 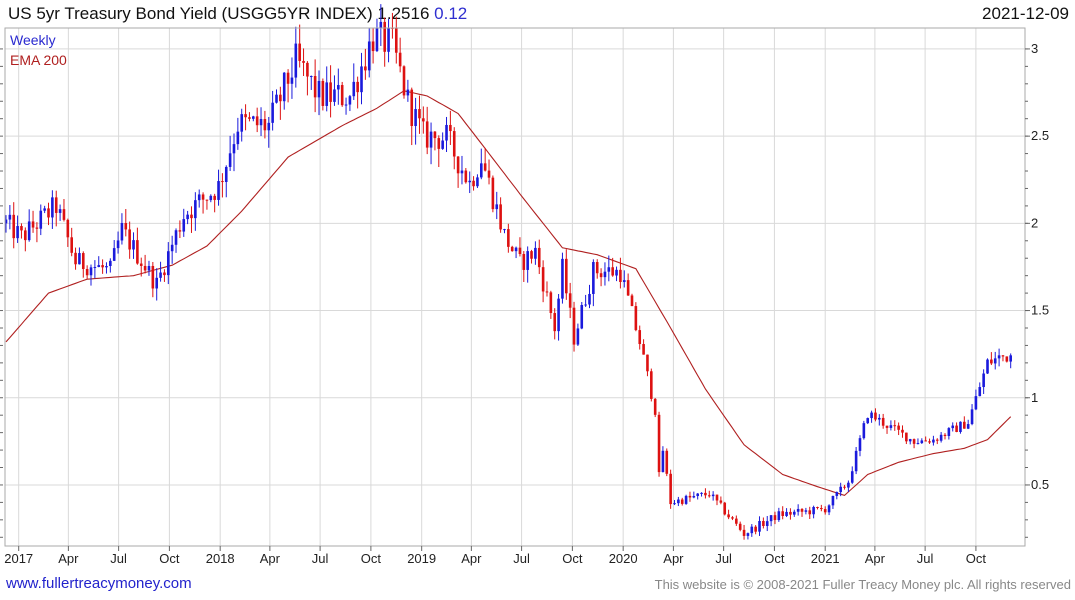 What do you see at coordinates (68, 558) in the screenshot?
I see `x-tick-label: Apr` at bounding box center [68, 558].